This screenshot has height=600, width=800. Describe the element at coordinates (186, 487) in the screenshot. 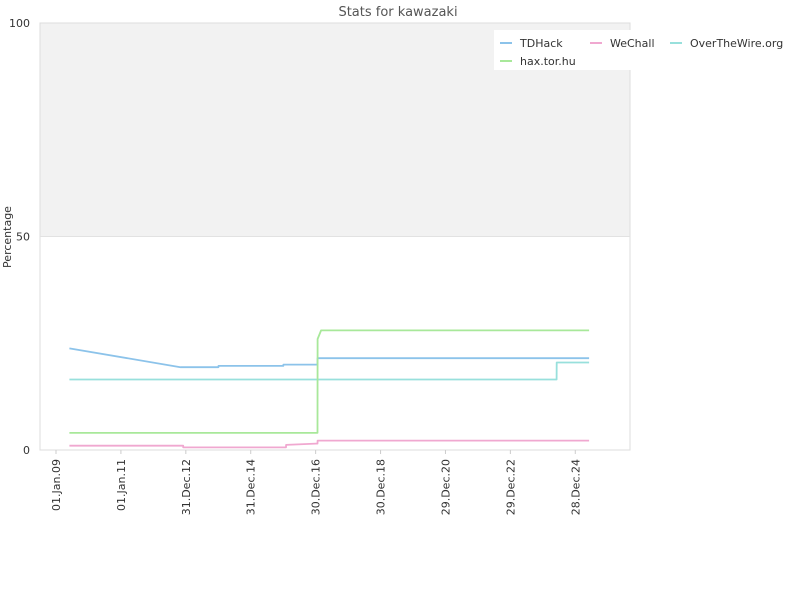

I see `x-tick-label: 31.Dec.12` at that location.